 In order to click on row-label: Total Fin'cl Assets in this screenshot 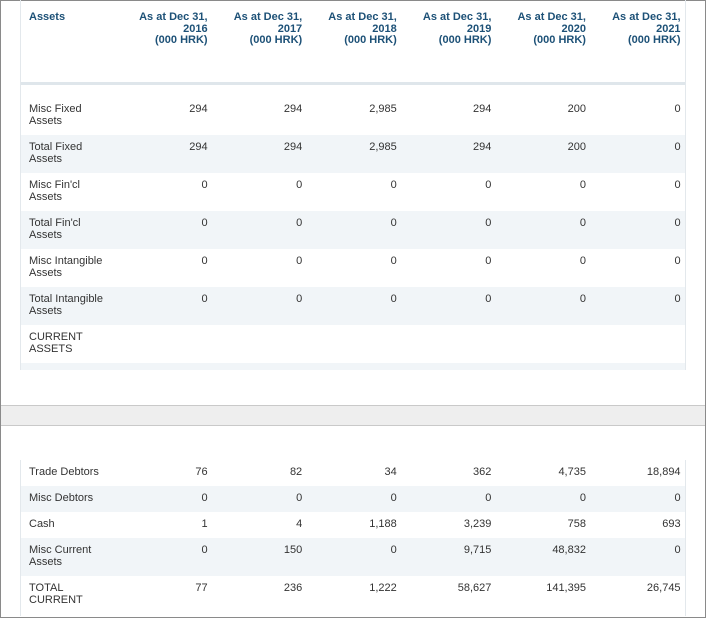, I will do `click(71, 230)`.